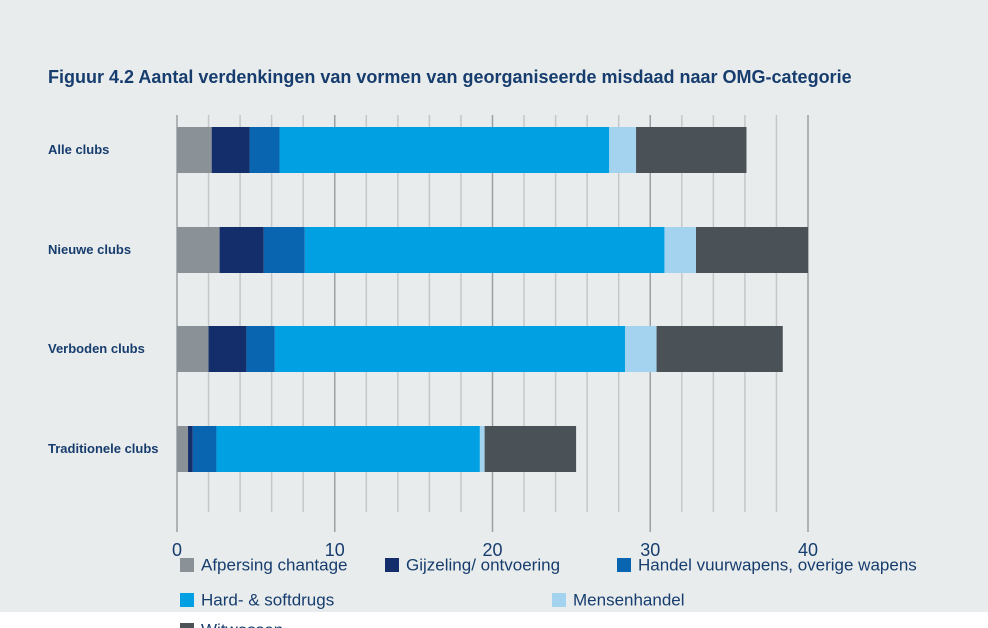 This screenshot has width=988, height=628. Describe the element at coordinates (777, 564) in the screenshot. I see `legend-label: Handel vuurwapens, overige wapens` at that location.